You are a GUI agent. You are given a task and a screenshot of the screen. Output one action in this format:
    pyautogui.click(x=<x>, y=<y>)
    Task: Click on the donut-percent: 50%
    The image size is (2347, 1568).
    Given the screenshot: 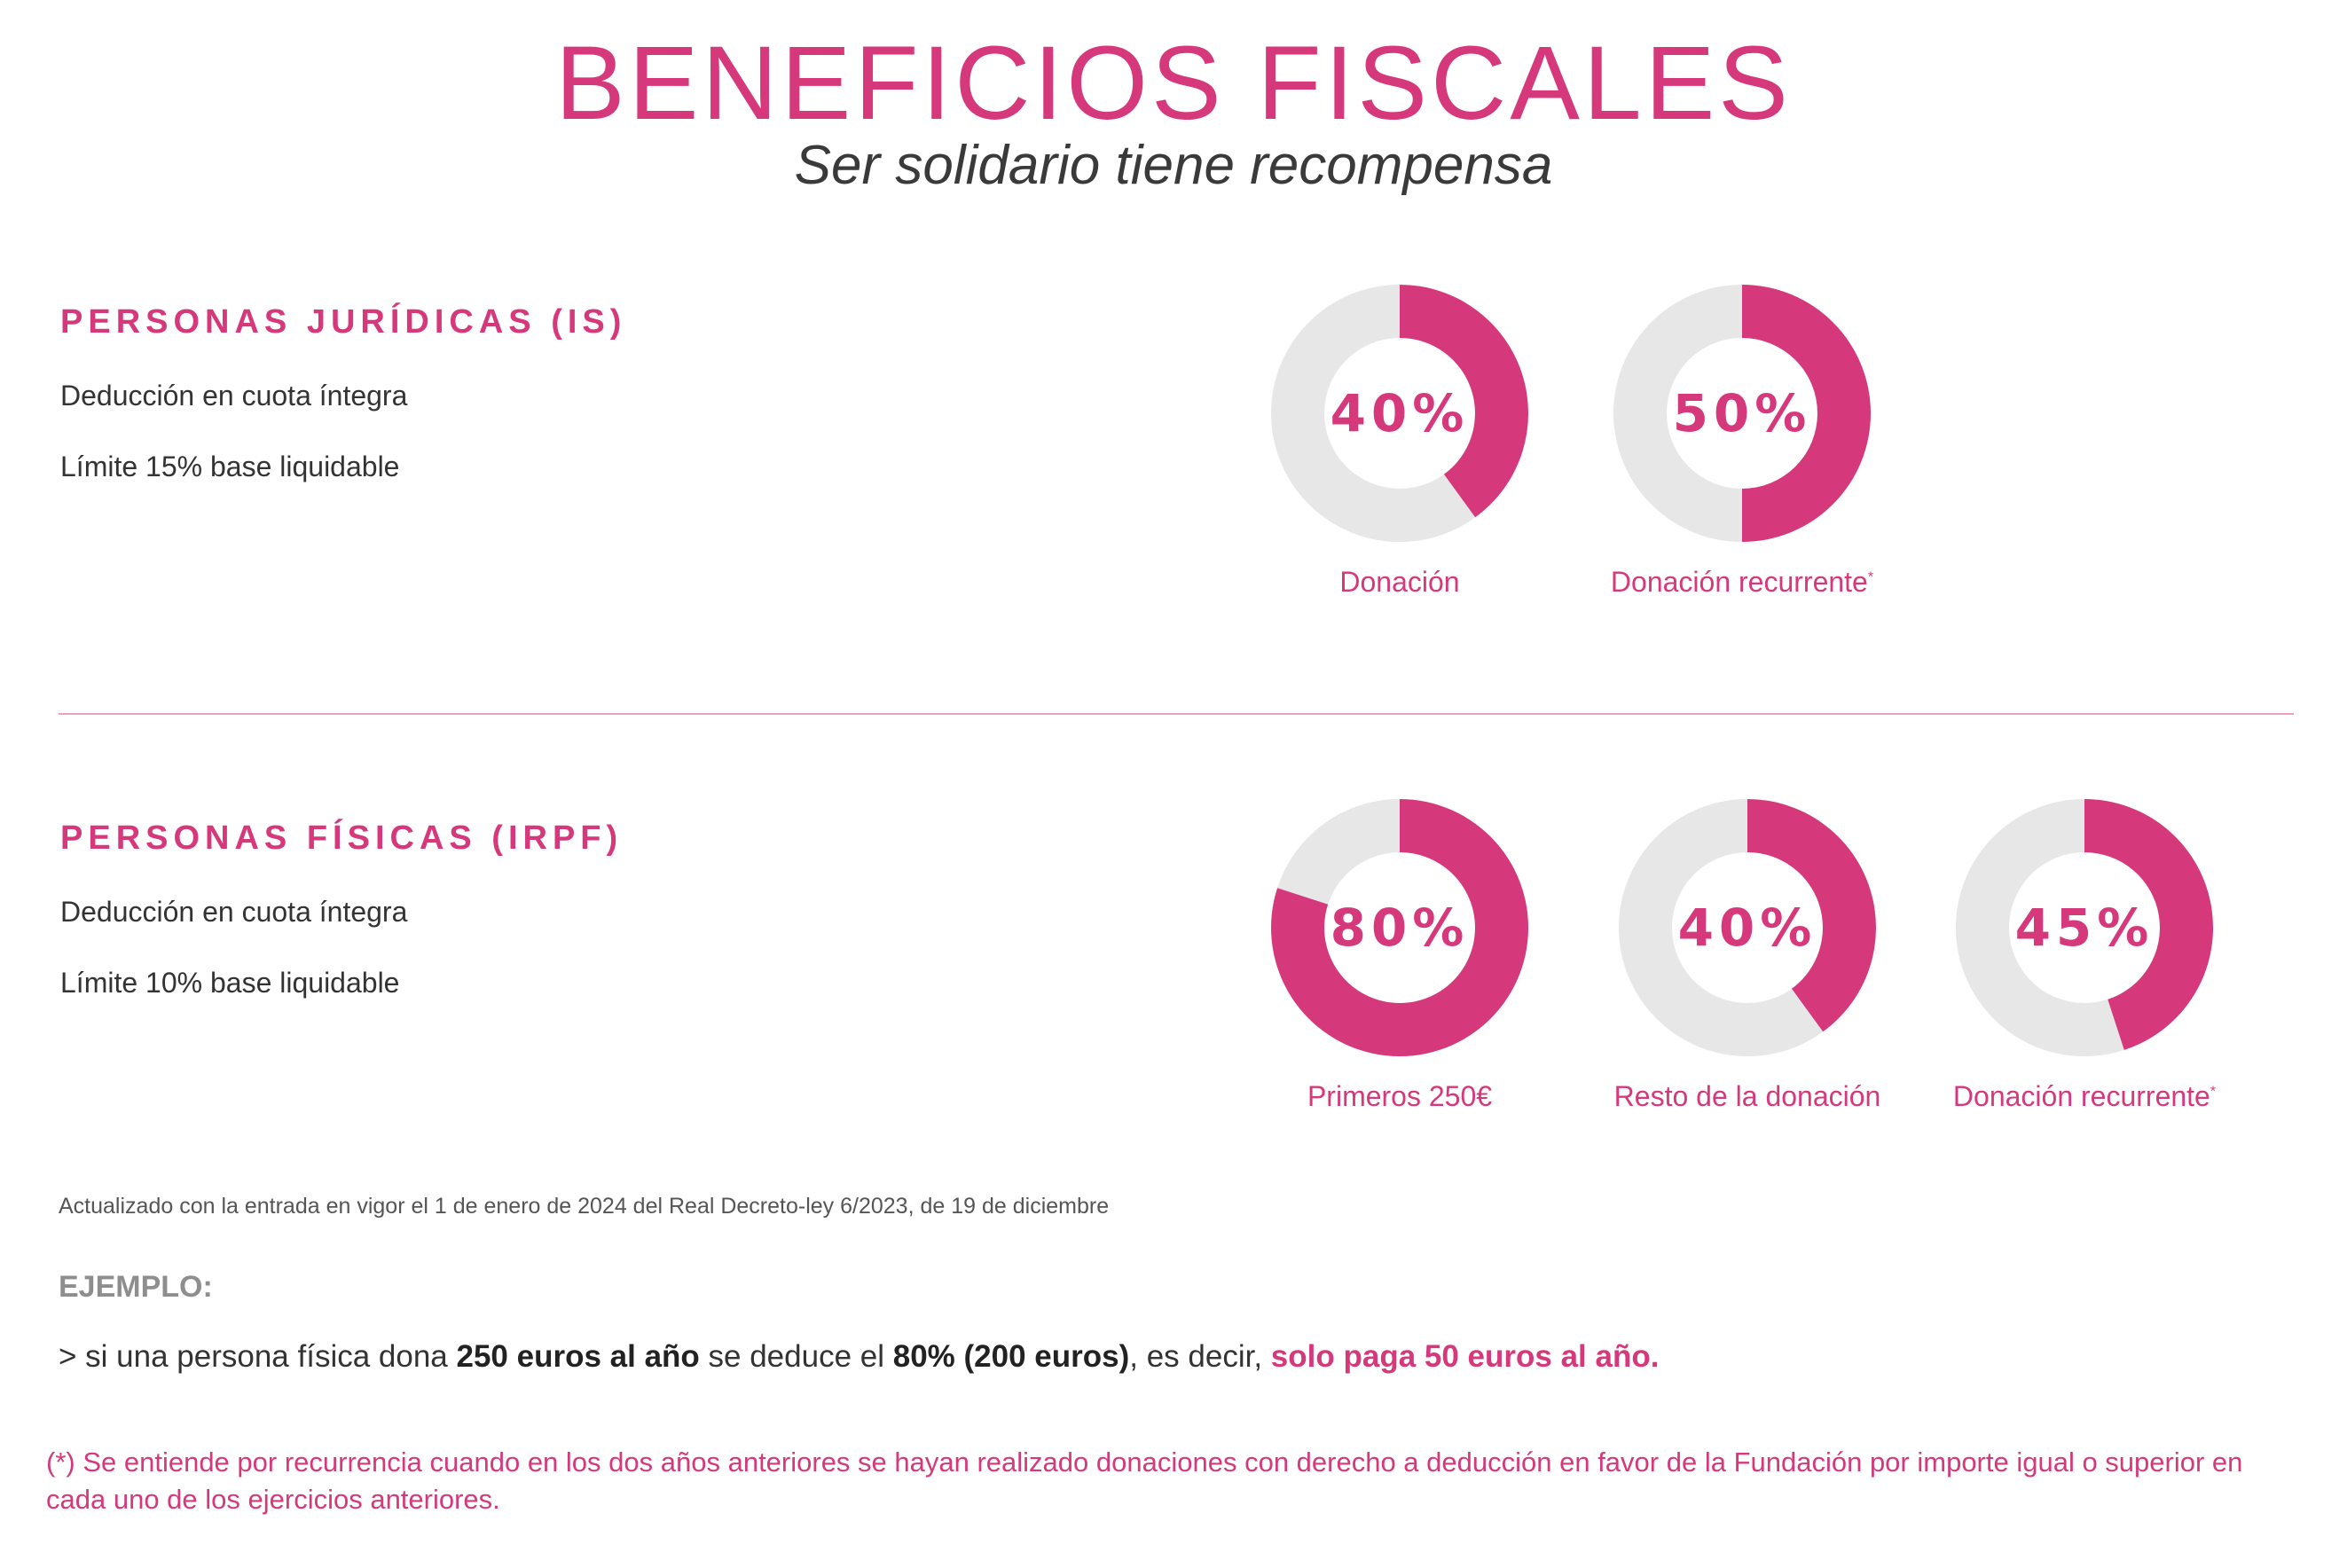 What is the action you would take?
    pyautogui.click(x=1742, y=413)
    